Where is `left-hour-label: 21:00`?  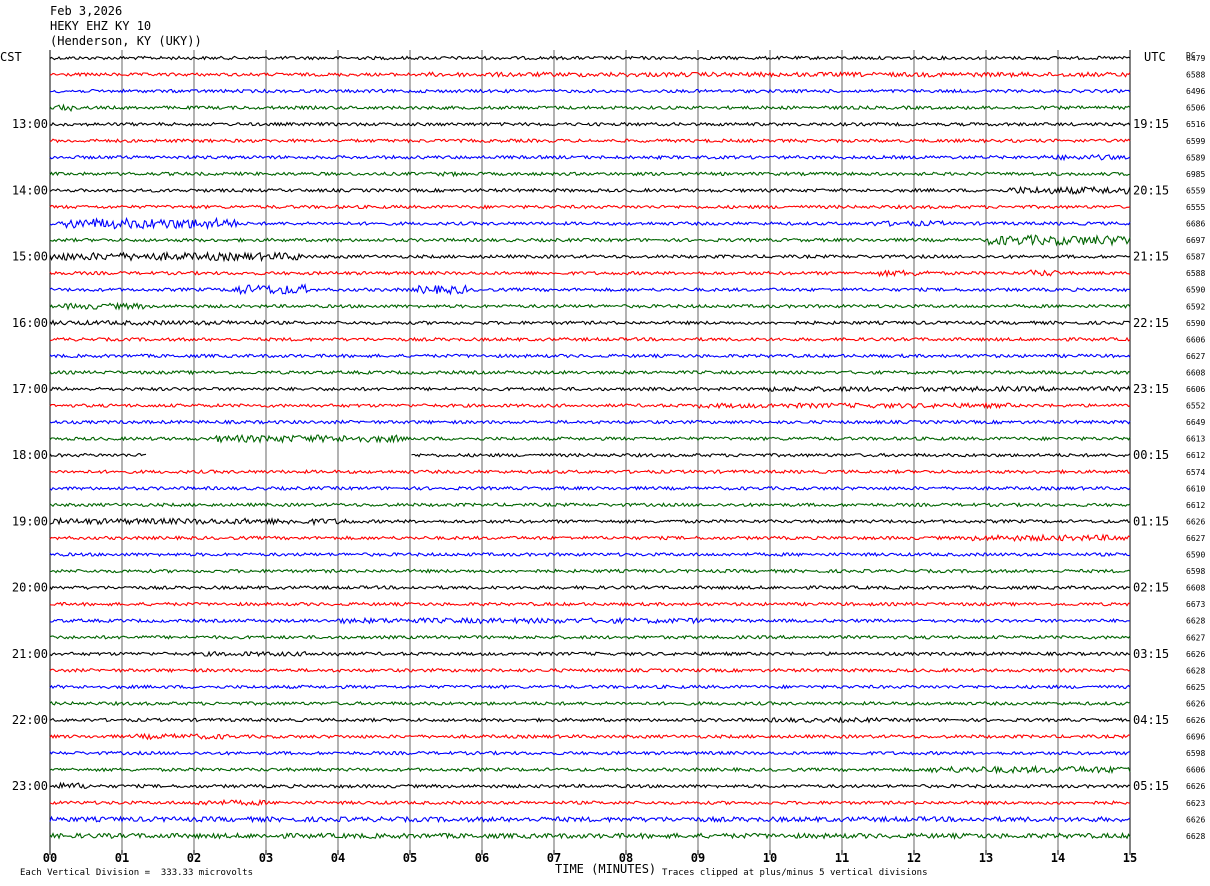
left-hour-label: 21:00 is located at coordinates (30, 654).